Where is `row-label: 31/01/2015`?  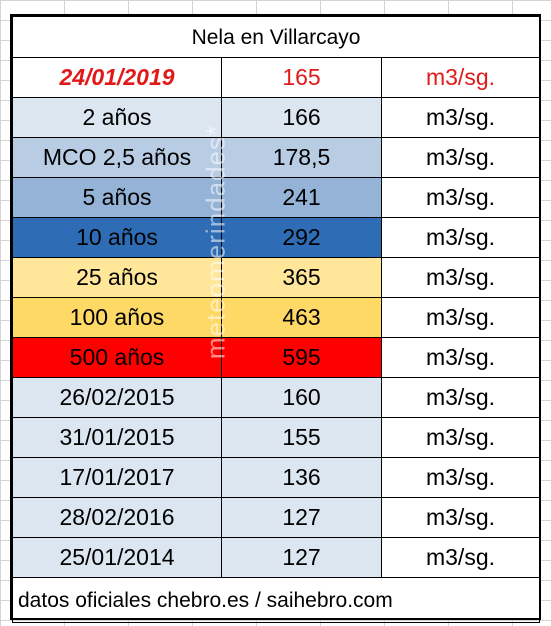 row-label: 31/01/2015 is located at coordinates (117, 437).